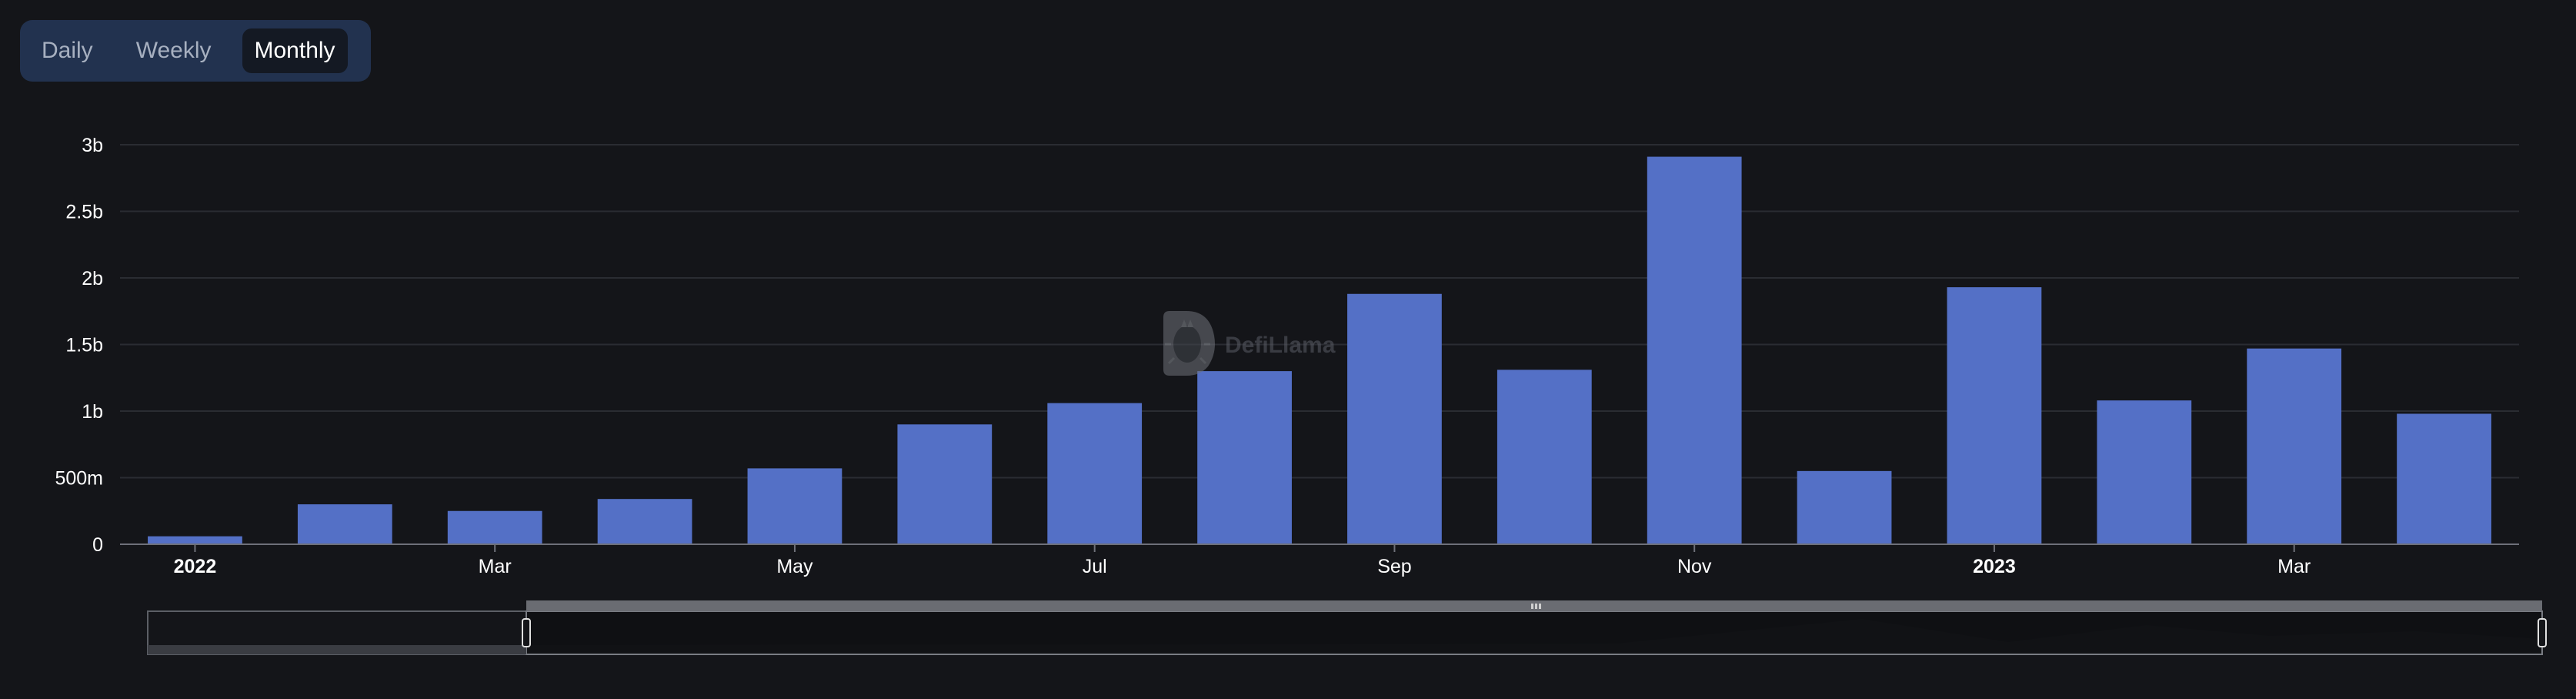 The height and width of the screenshot is (699, 2576). I want to click on zoom-unselected-bar, so click(337, 649).